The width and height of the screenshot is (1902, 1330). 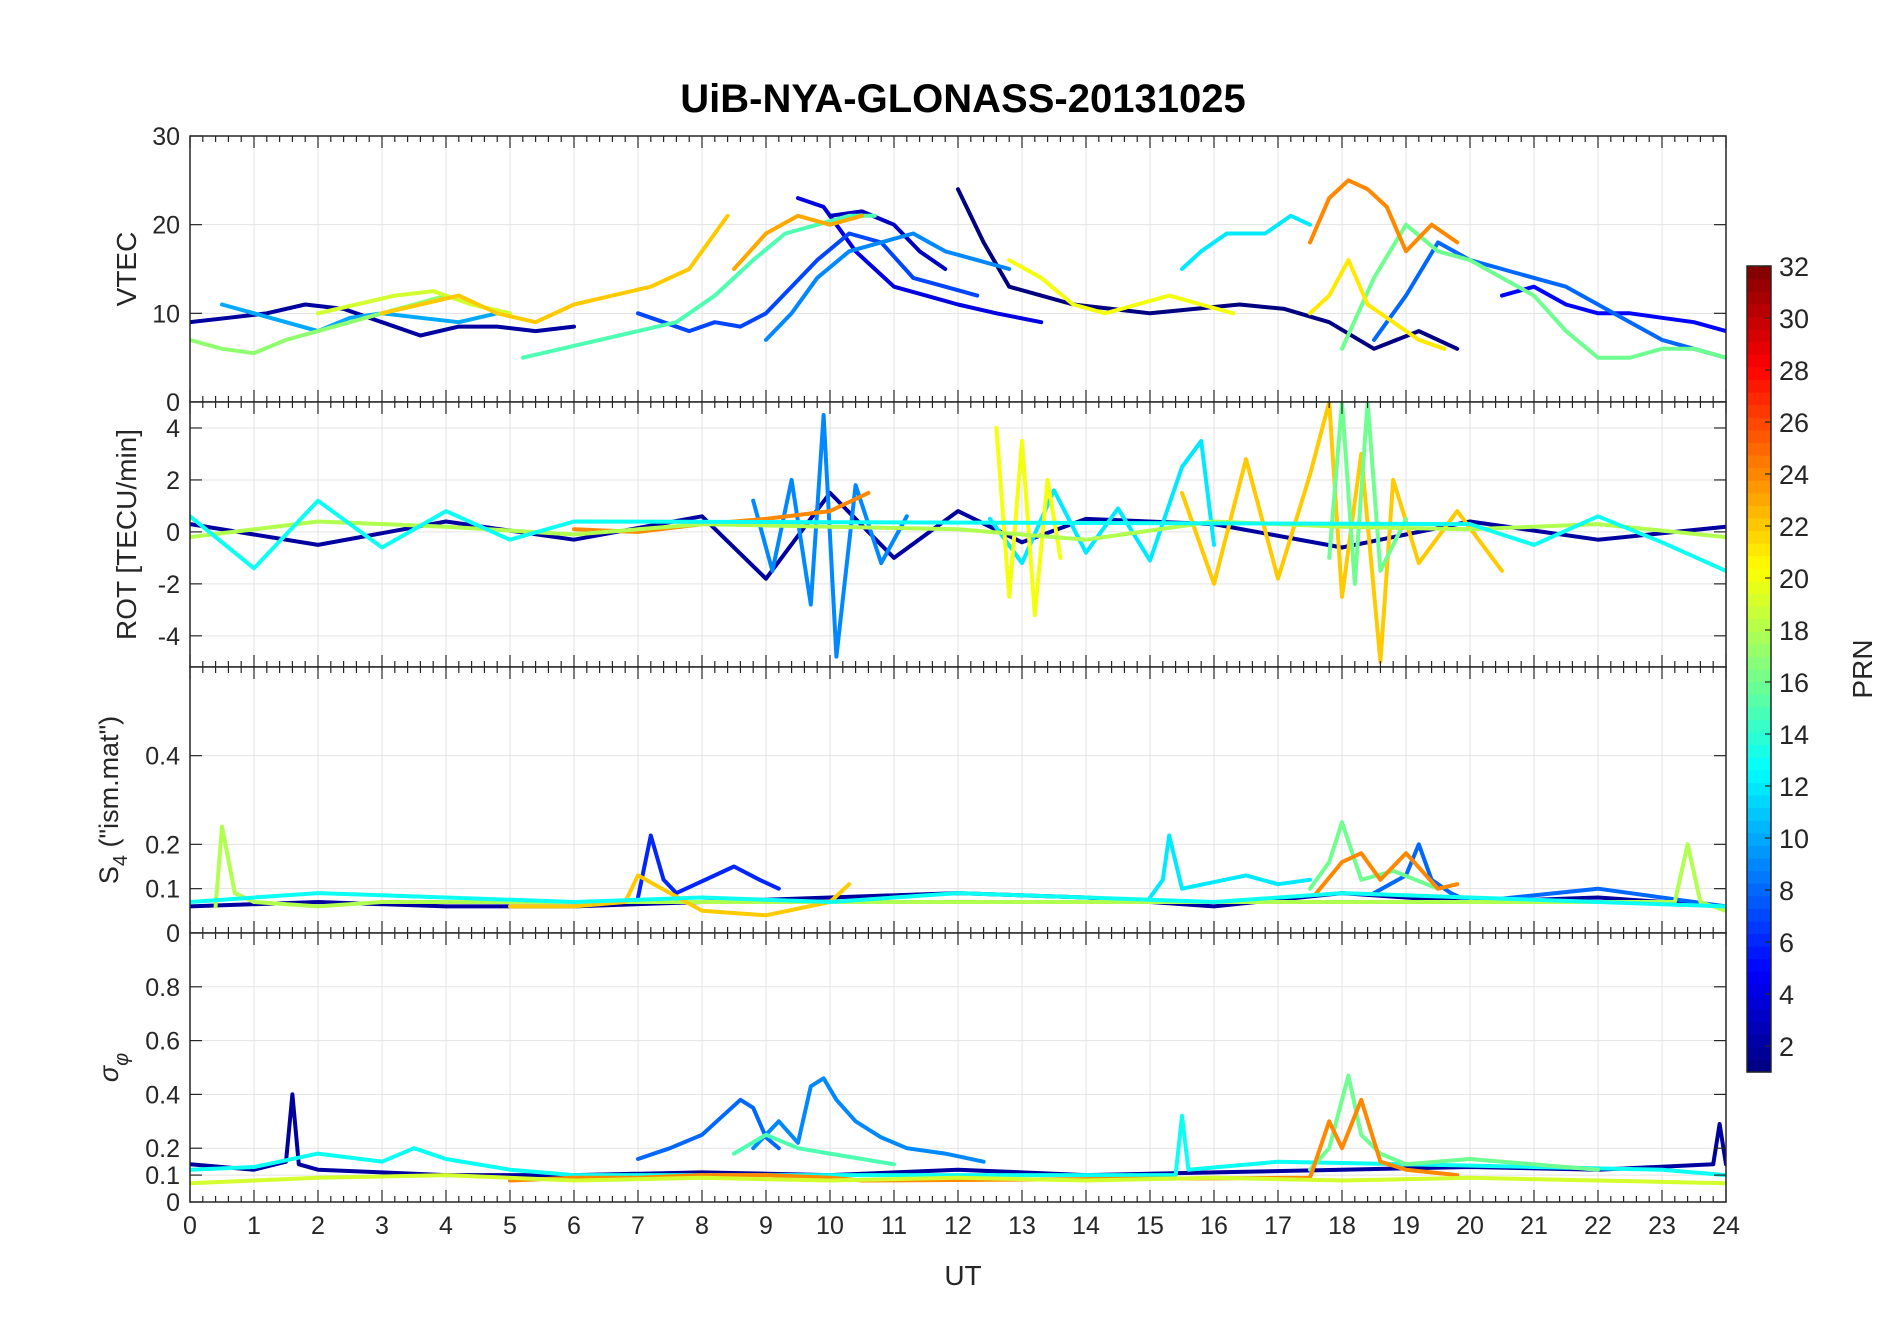 I want to click on colorbar-tick-label: 10, so click(x=1794, y=839).